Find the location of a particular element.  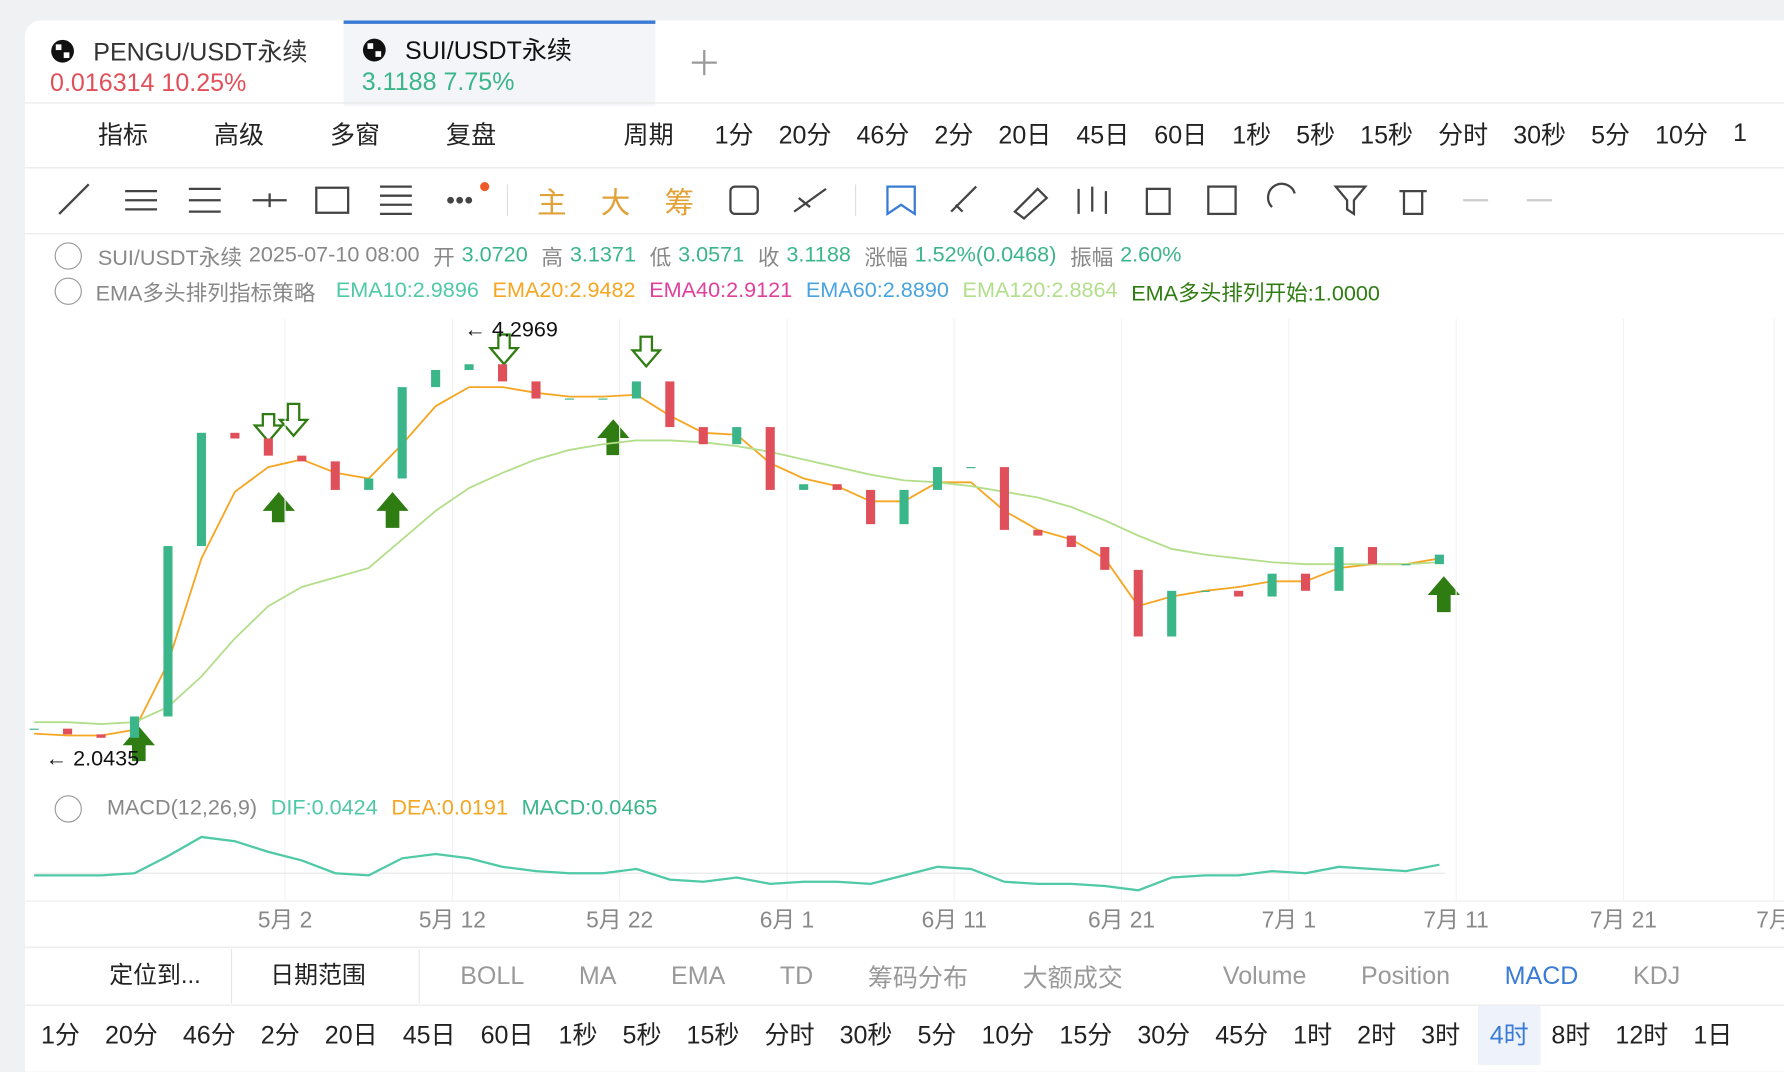

tool-button: 高级 is located at coordinates (238, 135).